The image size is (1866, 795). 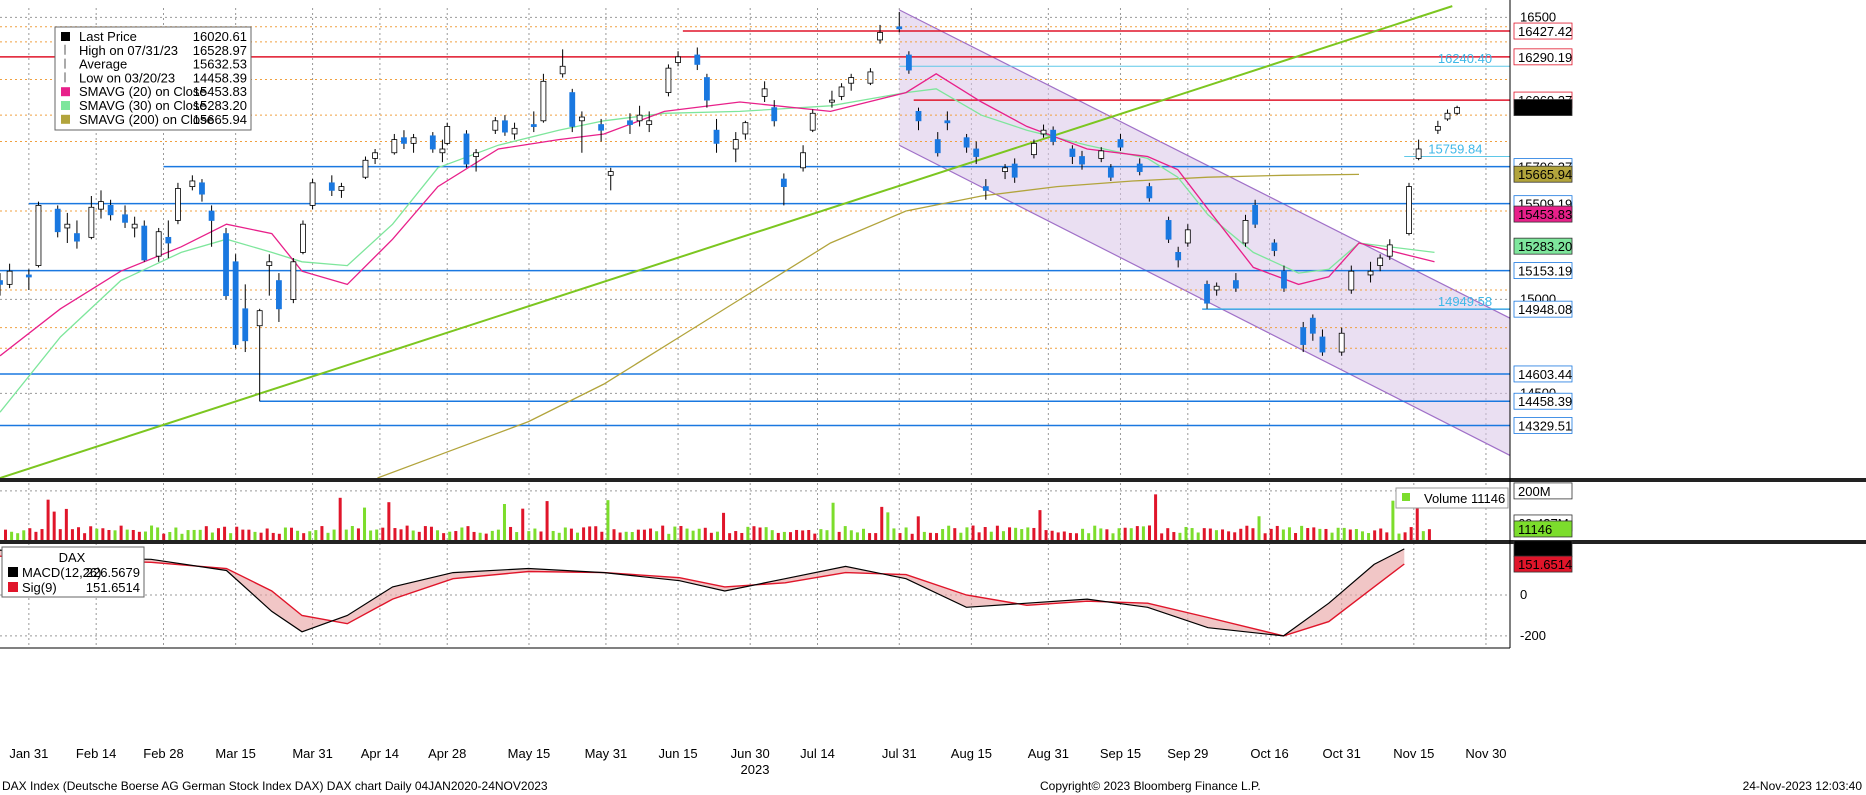 I want to click on axis-tag-label: 226.5679, so click(x=1545, y=549).